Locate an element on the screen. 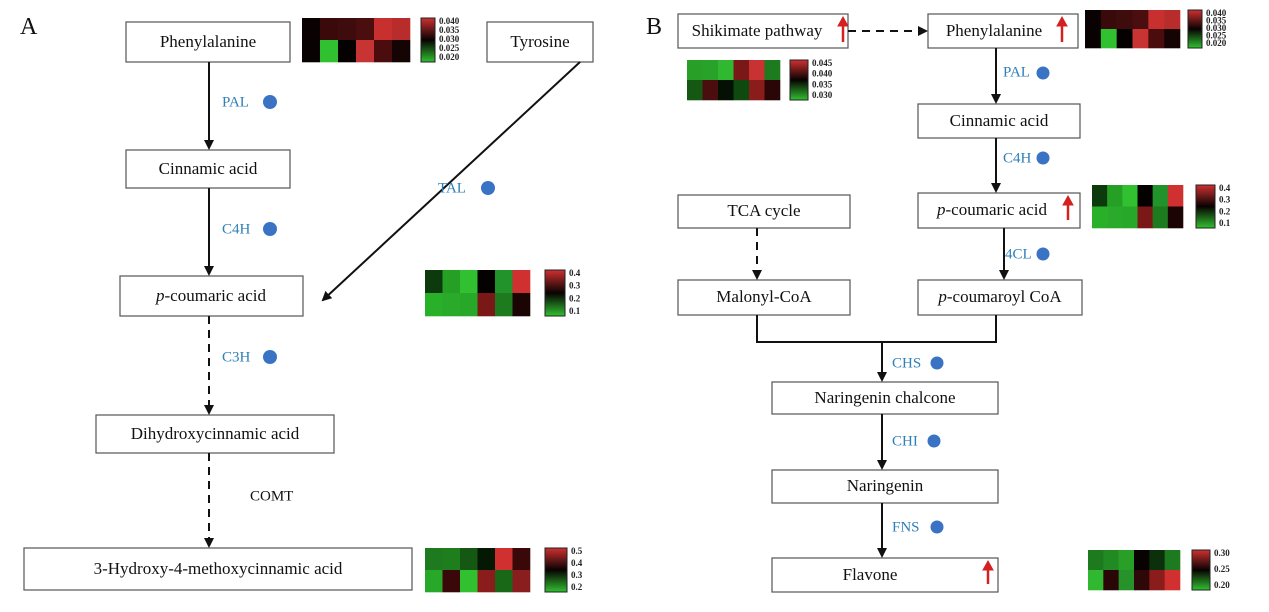 Image resolution: width=1269 pixels, height=612 pixels. svg-text: Naringenin is located at coordinates (885, 485).